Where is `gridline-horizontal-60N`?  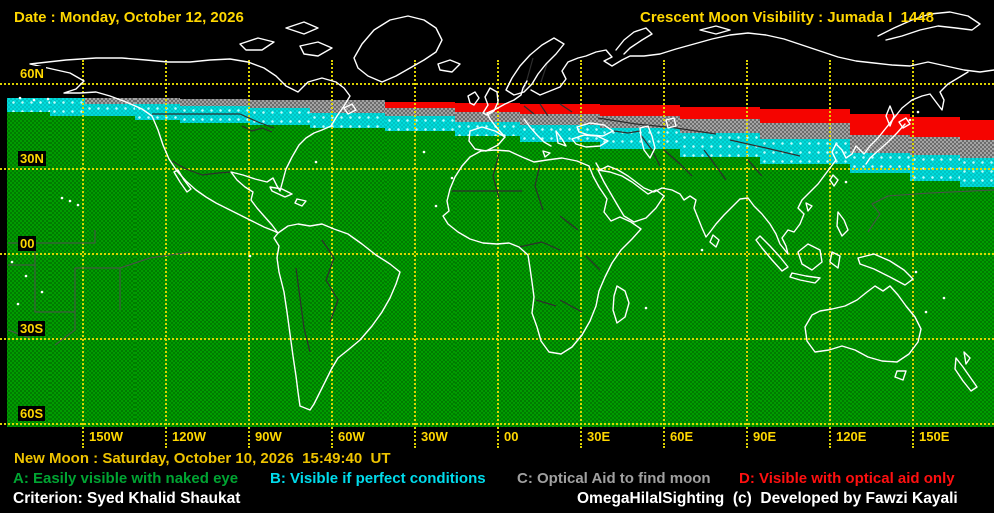
gridline-horizontal-60N is located at coordinates (497, 84).